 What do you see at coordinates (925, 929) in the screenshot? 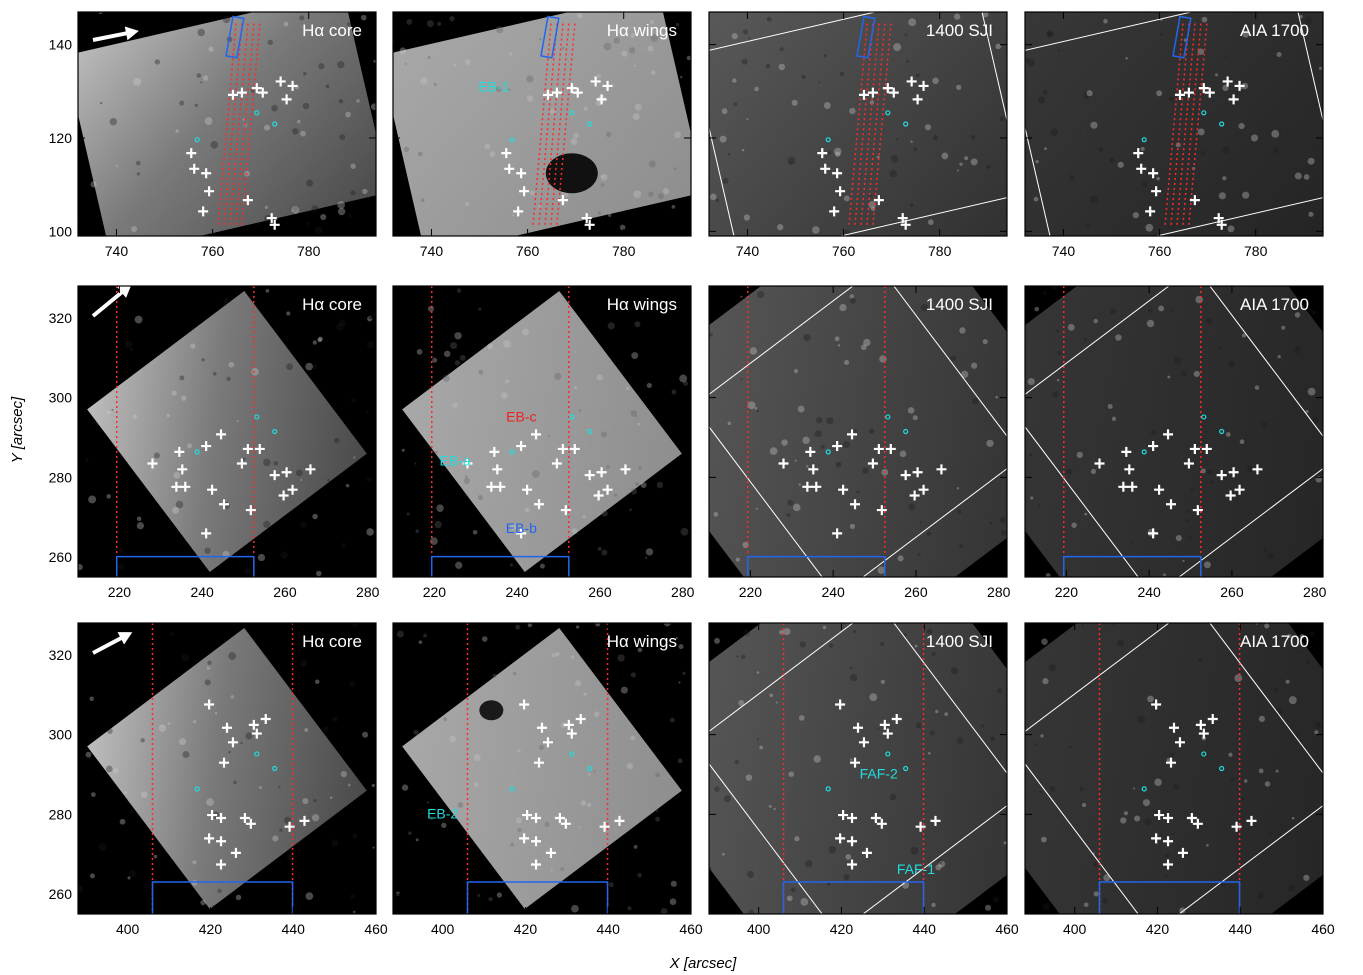
I see `x-tick-label: 440` at bounding box center [925, 929].